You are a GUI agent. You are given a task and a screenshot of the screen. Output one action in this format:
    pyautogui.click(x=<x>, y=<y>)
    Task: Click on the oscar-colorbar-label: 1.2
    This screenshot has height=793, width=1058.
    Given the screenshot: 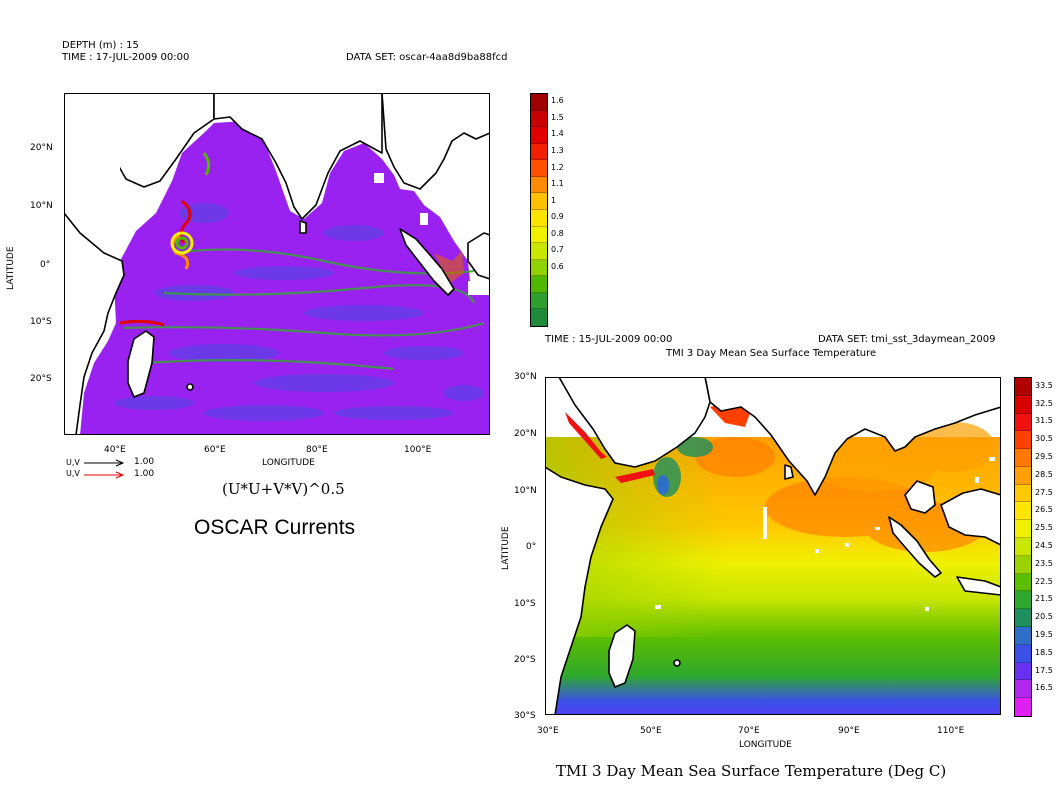 What is the action you would take?
    pyautogui.click(x=557, y=167)
    